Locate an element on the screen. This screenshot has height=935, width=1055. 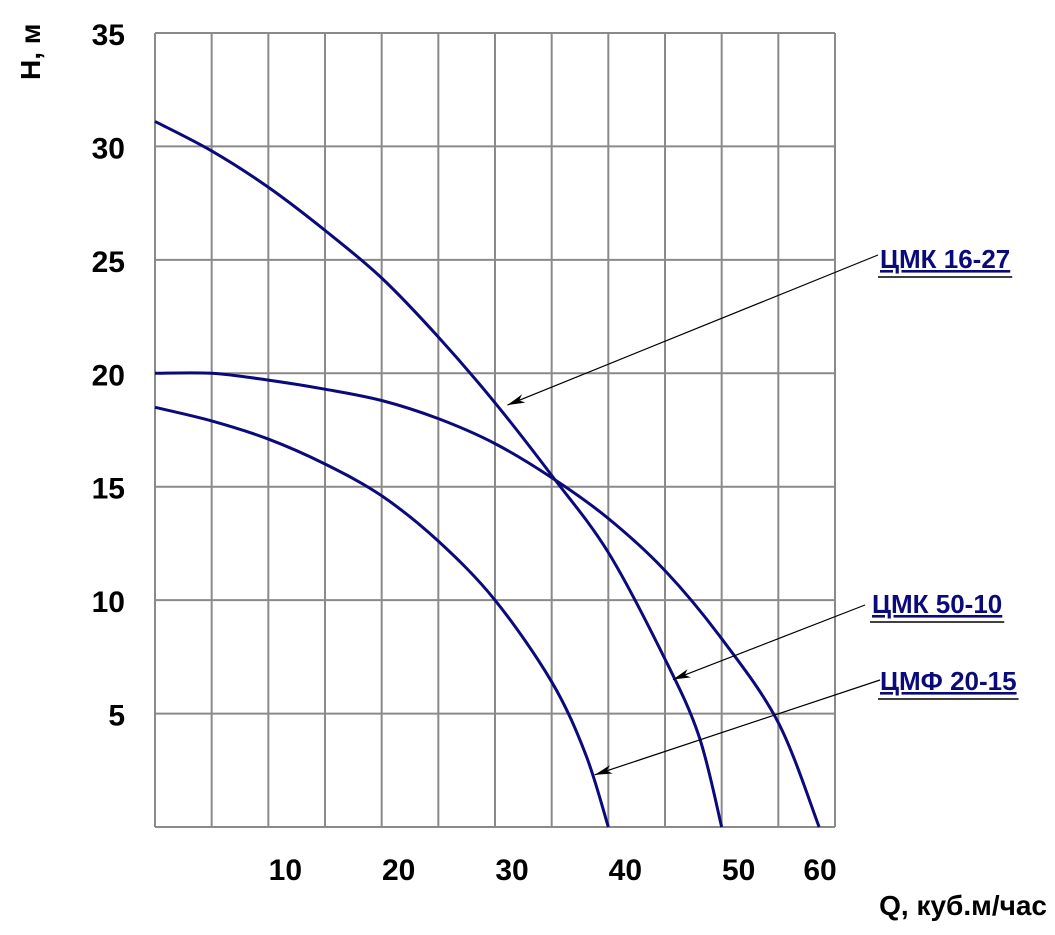
y-tick-label: 25 is located at coordinates (108, 262).